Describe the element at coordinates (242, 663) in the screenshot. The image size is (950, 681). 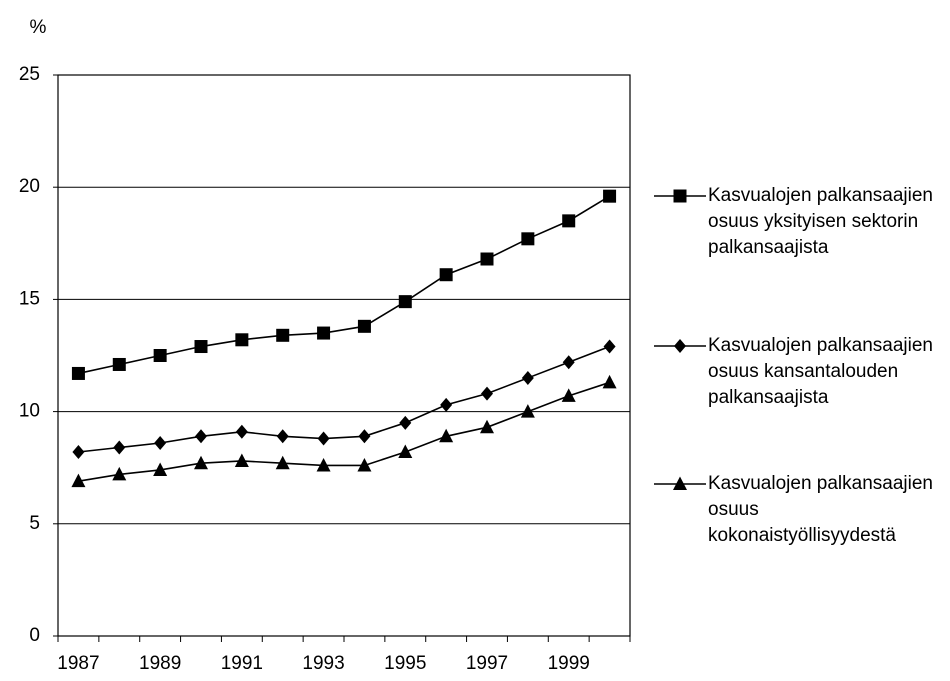
I see `x-tick-label: 1991` at that location.